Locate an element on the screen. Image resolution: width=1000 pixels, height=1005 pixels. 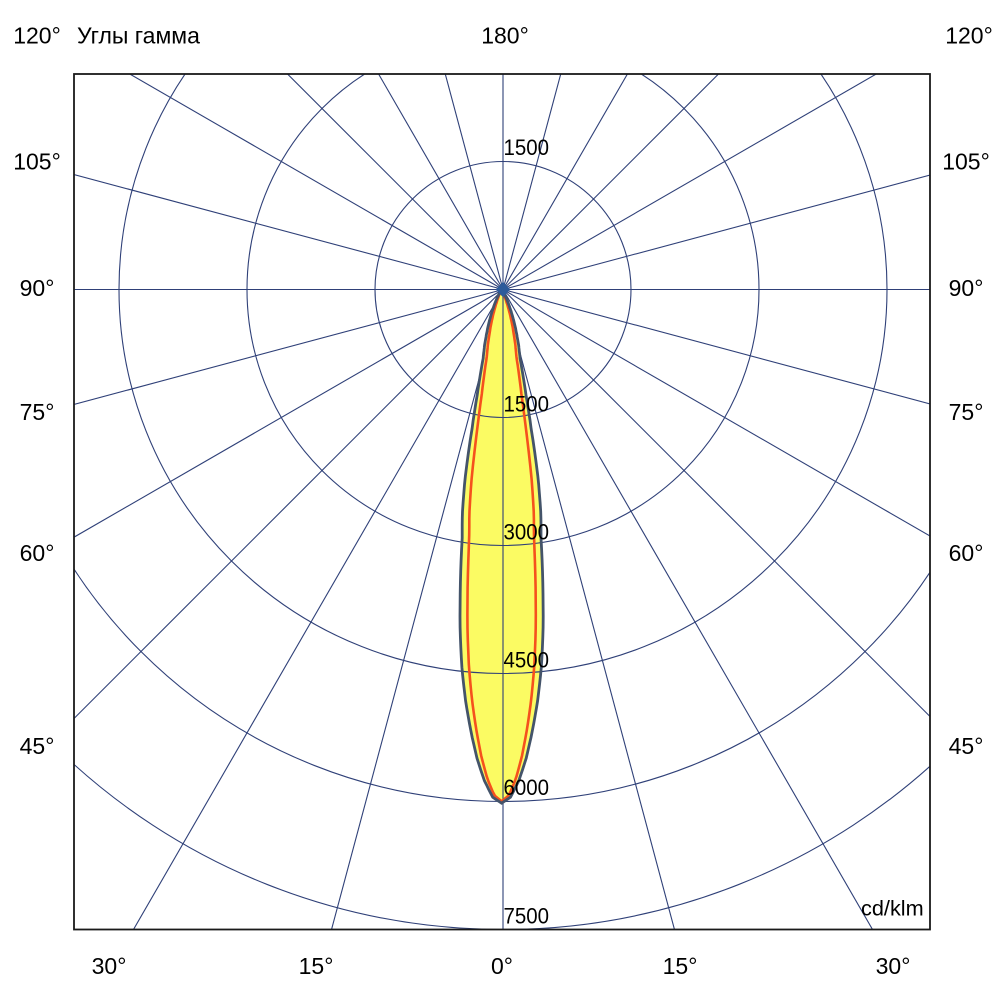
svg-text: 6000 is located at coordinates (527, 787).